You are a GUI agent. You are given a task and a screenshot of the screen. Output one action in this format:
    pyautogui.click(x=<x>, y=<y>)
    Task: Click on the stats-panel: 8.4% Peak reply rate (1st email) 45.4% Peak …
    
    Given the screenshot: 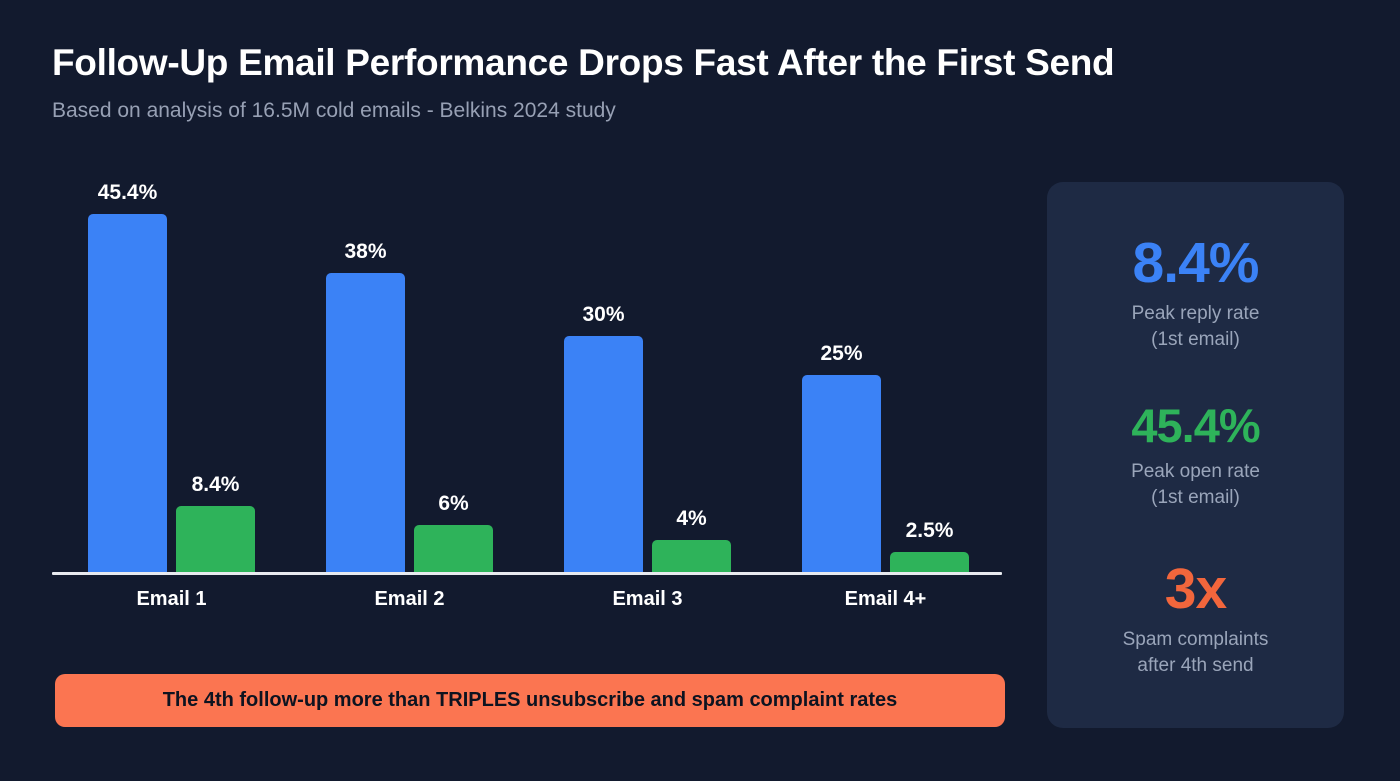 What is the action you would take?
    pyautogui.click(x=1195, y=455)
    